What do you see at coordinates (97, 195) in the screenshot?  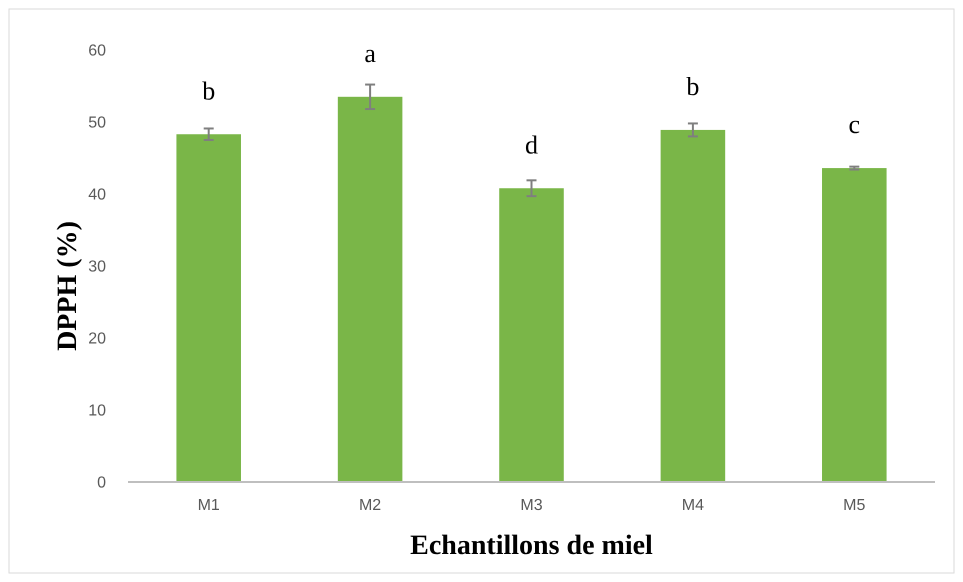 I see `y-tick-label: 40` at bounding box center [97, 195].